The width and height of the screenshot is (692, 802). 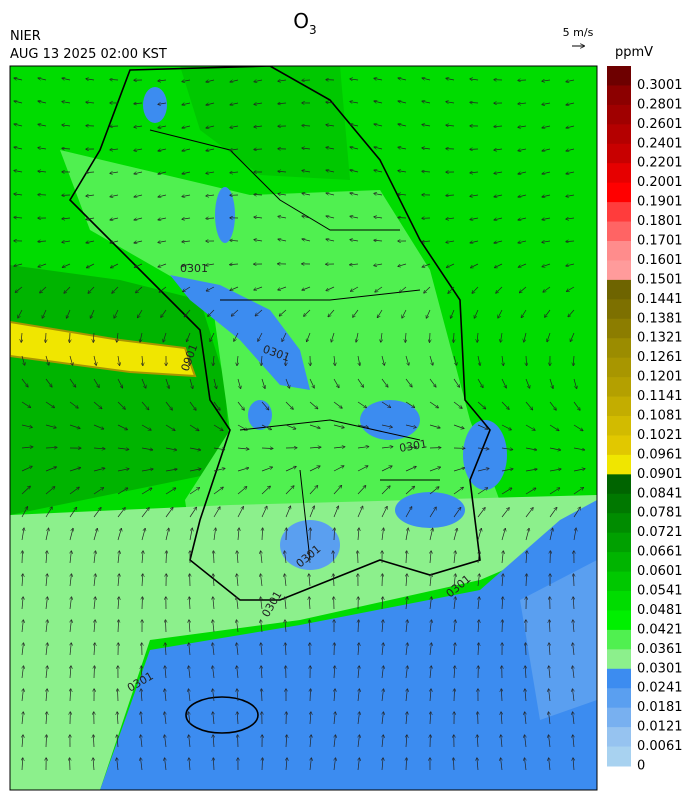 What do you see at coordinates (25, 36) in the screenshot?
I see `source: NIER` at bounding box center [25, 36].